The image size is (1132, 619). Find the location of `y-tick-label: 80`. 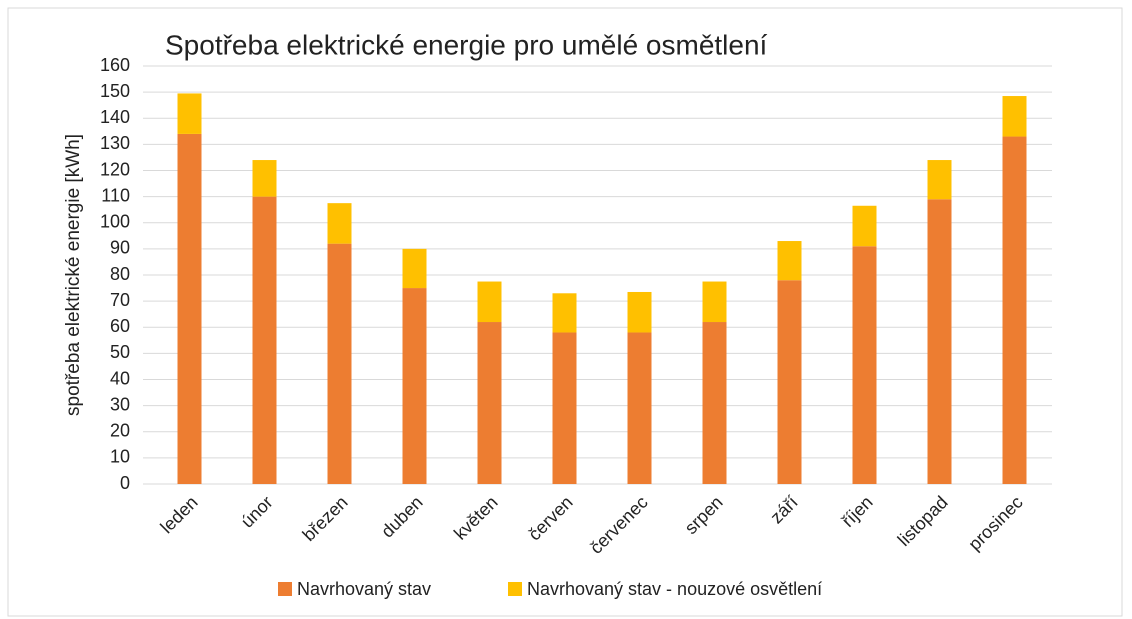

y-tick-label: 80 is located at coordinates (120, 274).